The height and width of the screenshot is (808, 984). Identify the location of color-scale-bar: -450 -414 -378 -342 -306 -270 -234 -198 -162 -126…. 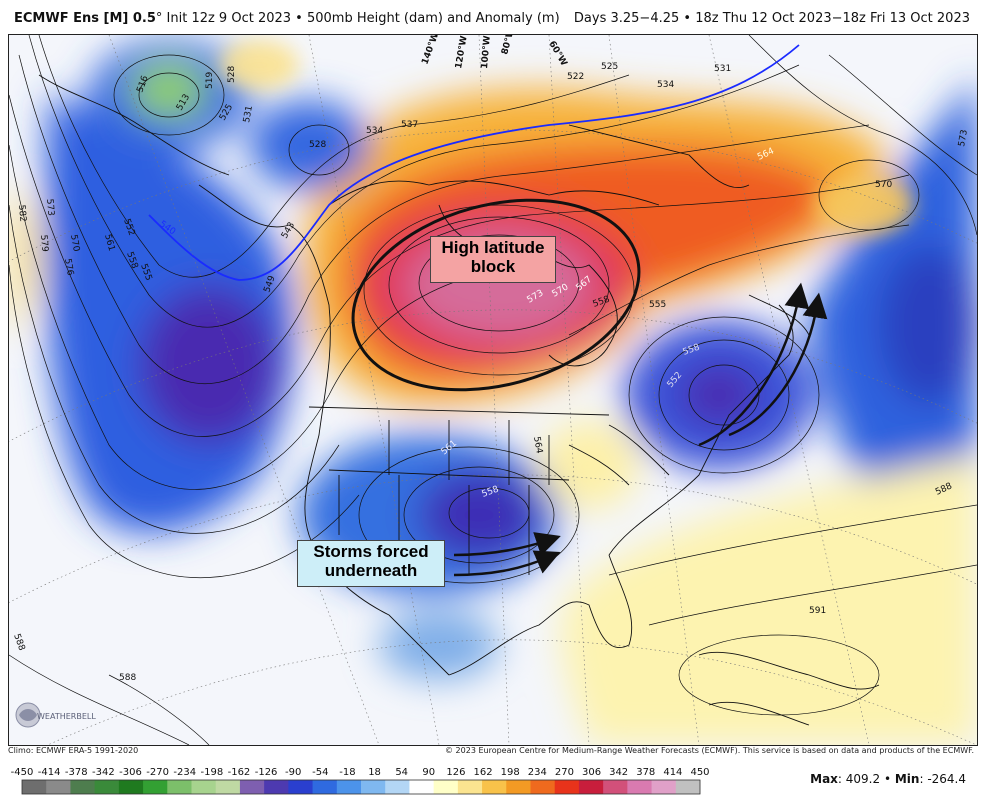
(360, 781).